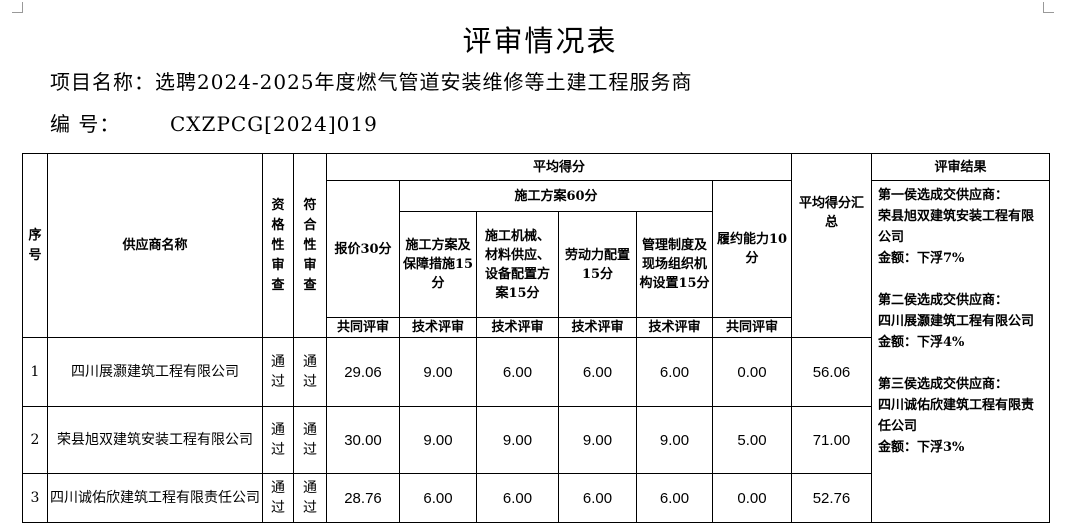 This screenshot has width=1065, height=532. Describe the element at coordinates (155, 372) in the screenshot. I see `cell-supplier: 四川展灏建筑工程有限公司` at that location.